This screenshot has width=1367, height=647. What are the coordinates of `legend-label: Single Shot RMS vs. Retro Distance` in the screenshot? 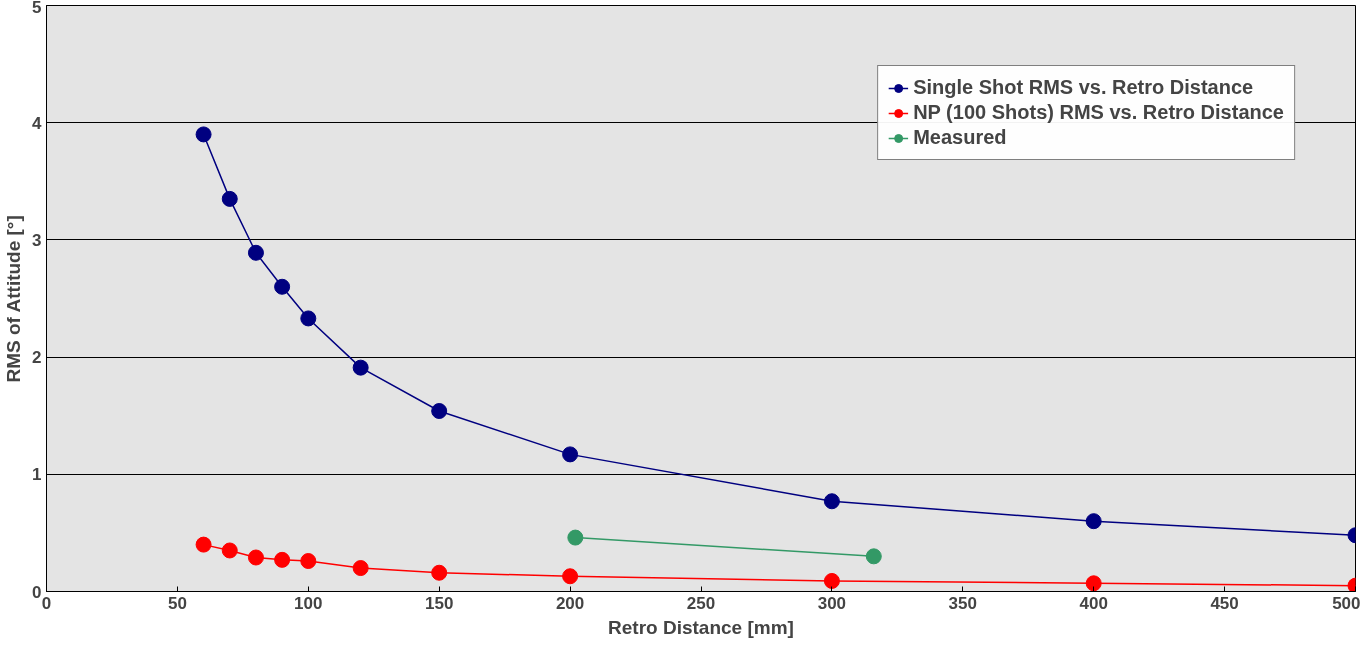 It's located at (1083, 87).